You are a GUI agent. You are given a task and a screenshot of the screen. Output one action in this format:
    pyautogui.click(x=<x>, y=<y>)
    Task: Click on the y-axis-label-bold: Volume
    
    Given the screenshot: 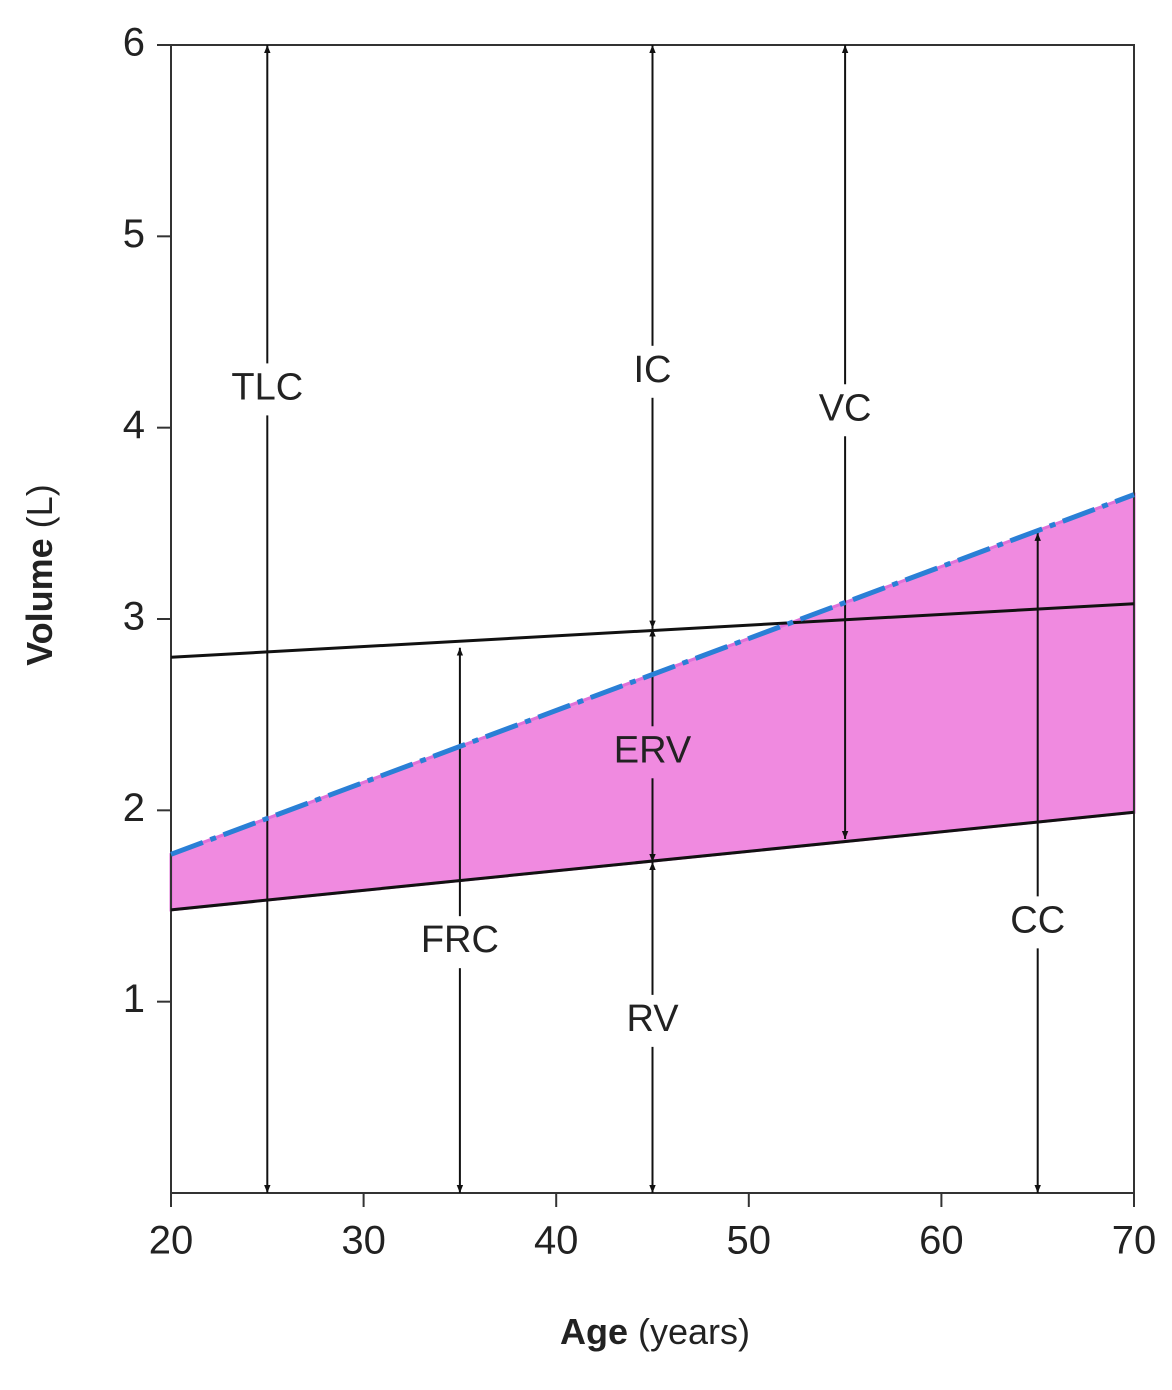 What is the action you would take?
    pyautogui.click(x=39, y=601)
    